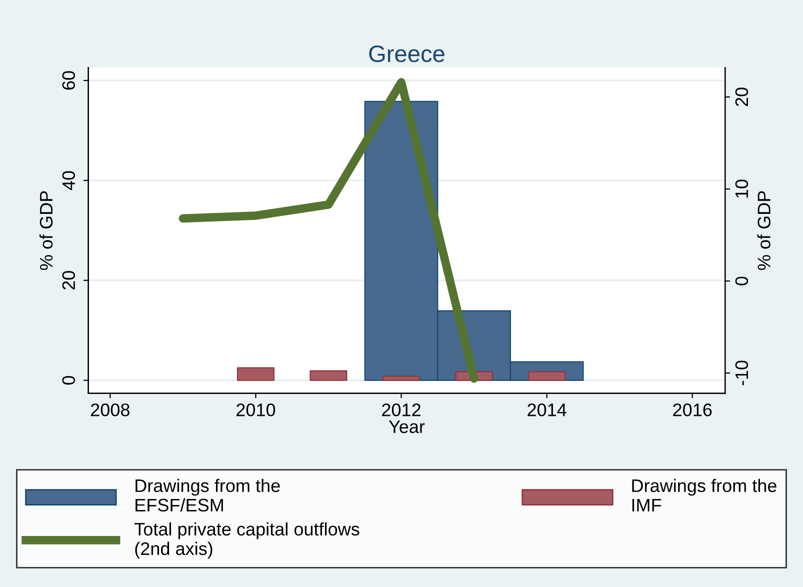  I want to click on x-axis-title: Year, so click(406, 427).